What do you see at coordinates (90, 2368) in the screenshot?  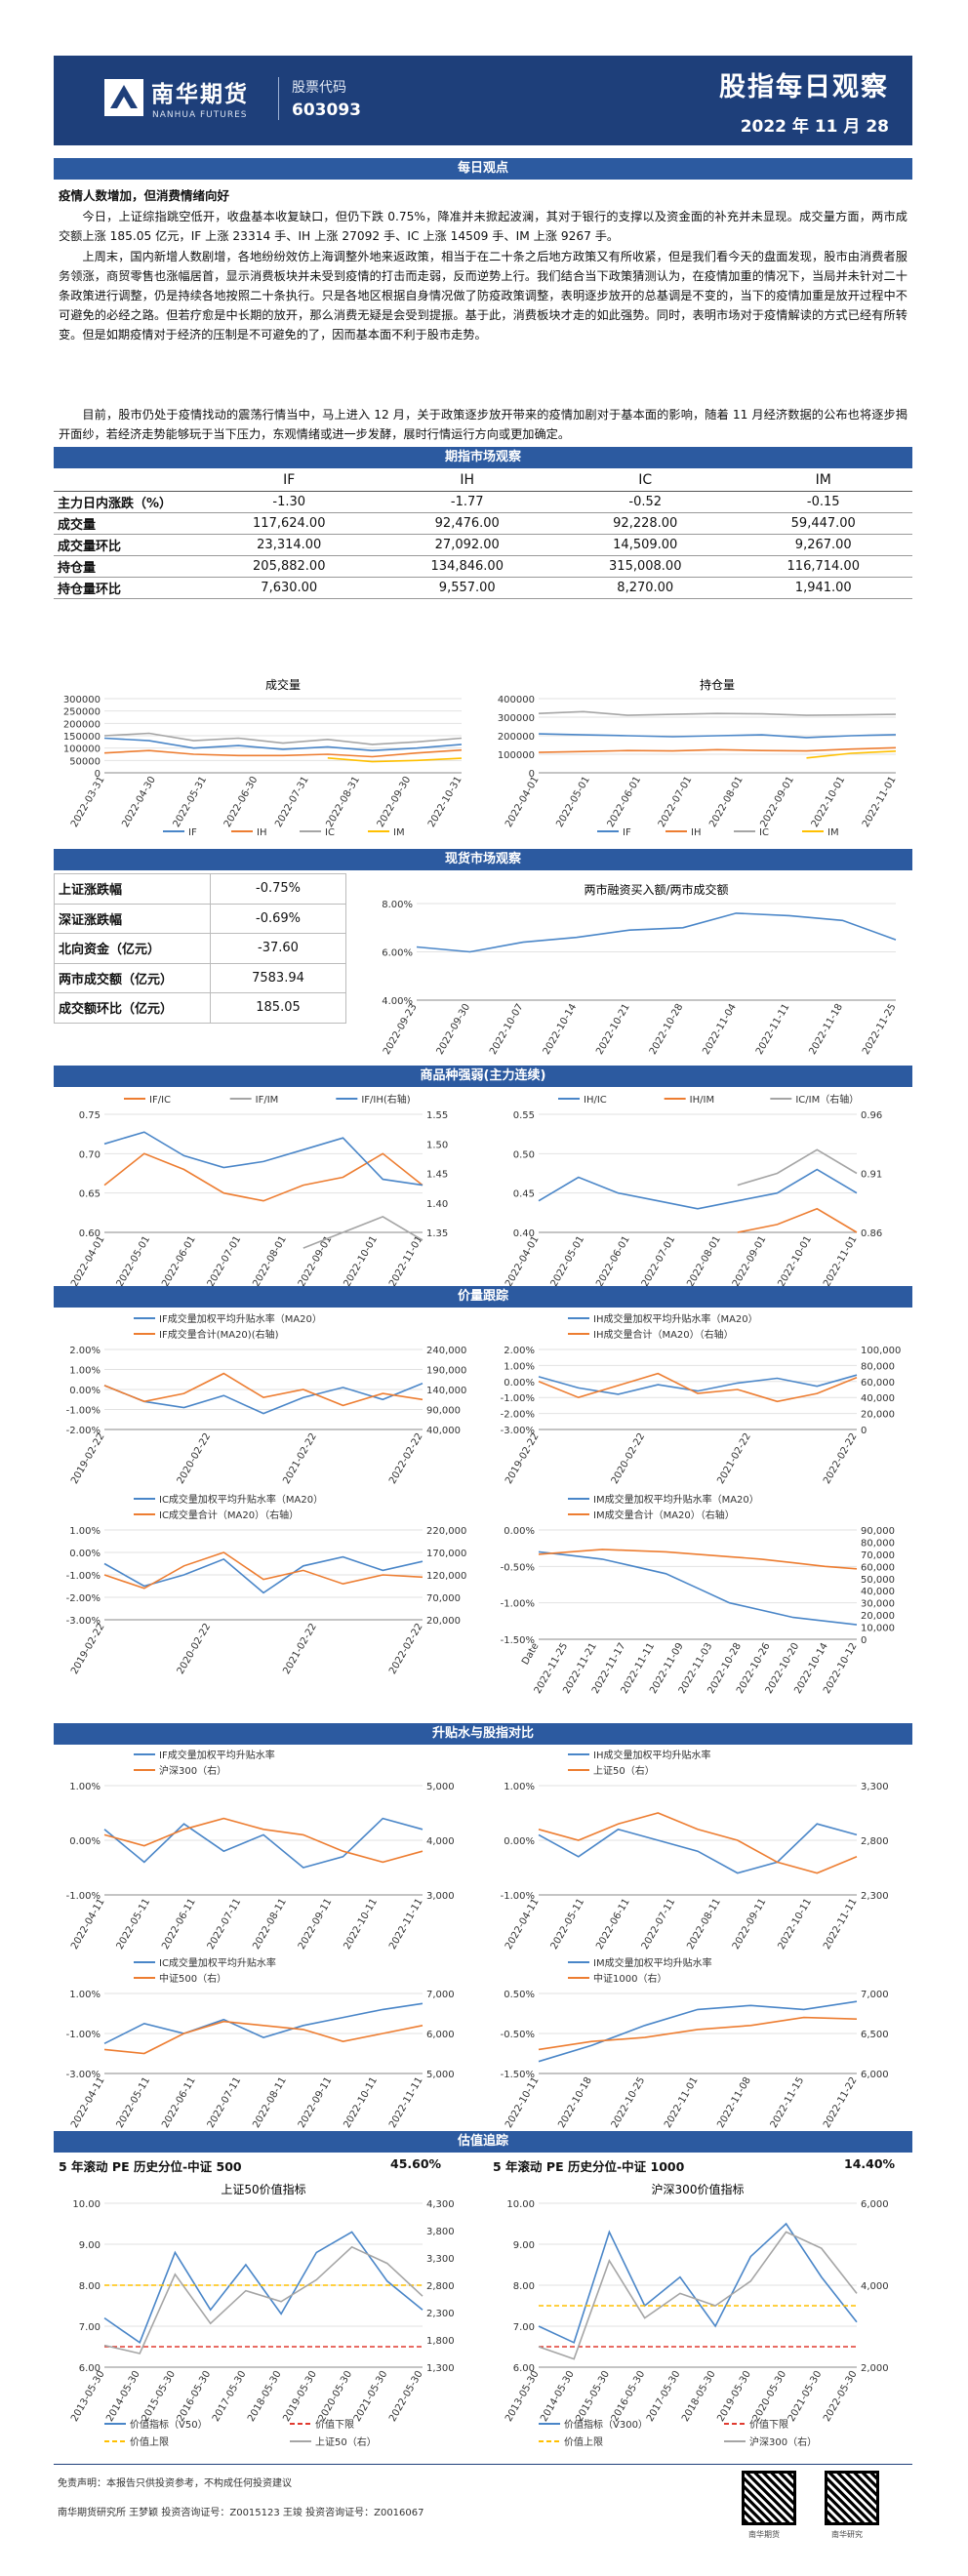 I see `y-tick-label: 6.00` at bounding box center [90, 2368].